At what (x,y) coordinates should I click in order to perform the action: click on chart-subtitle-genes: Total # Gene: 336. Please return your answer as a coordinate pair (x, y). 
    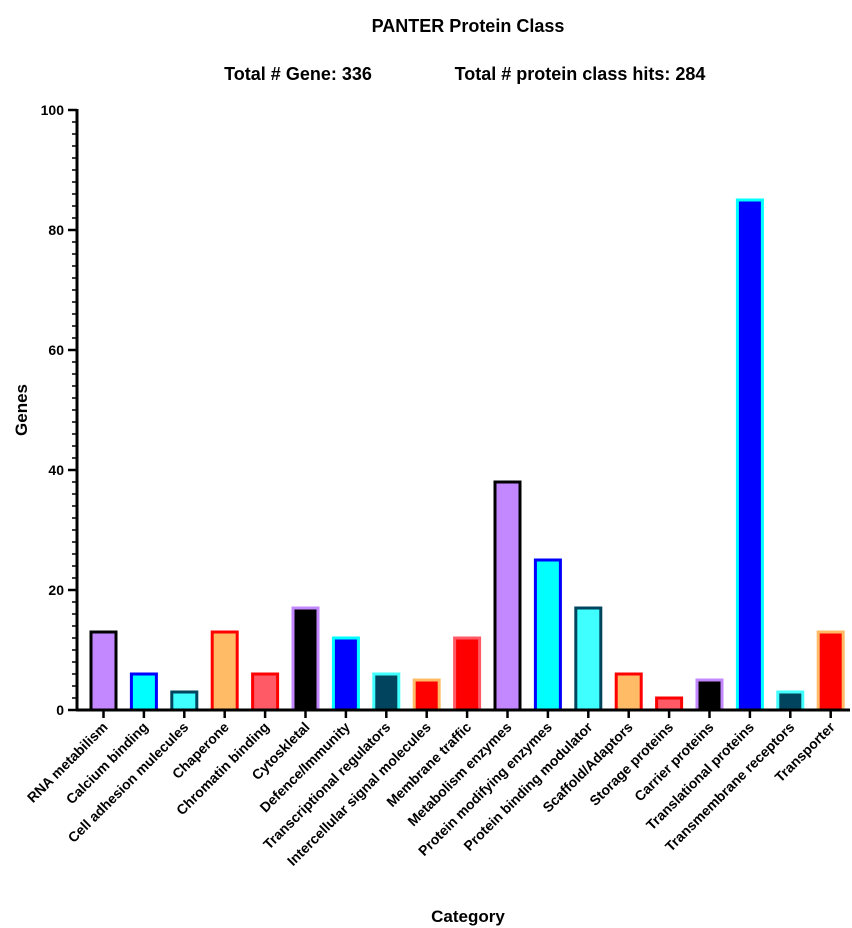
    Looking at the image, I should click on (298, 74).